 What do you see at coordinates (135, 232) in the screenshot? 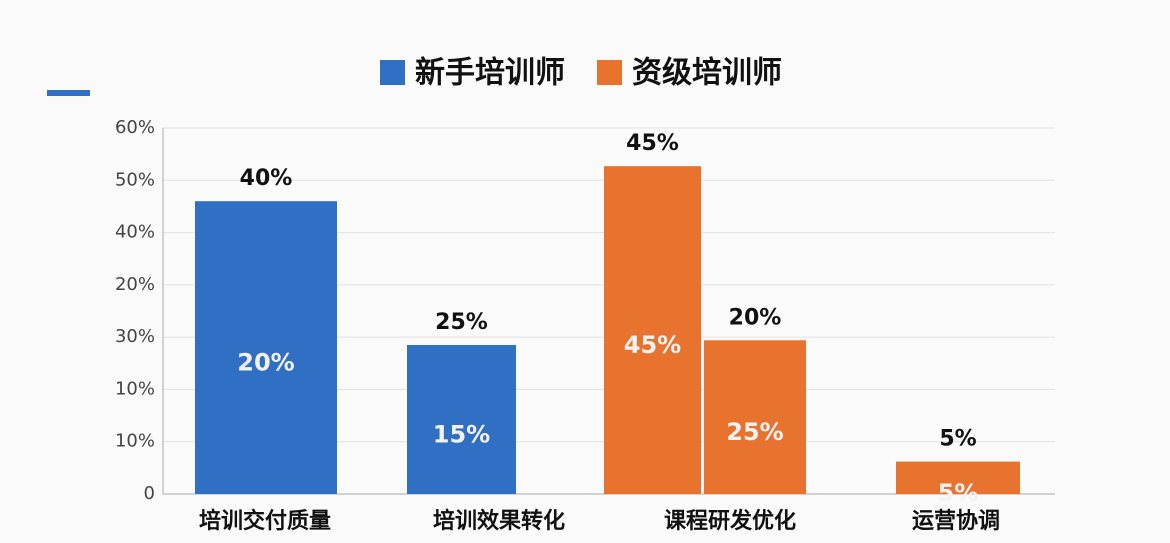
I see `y-tick-label: 40%` at bounding box center [135, 232].